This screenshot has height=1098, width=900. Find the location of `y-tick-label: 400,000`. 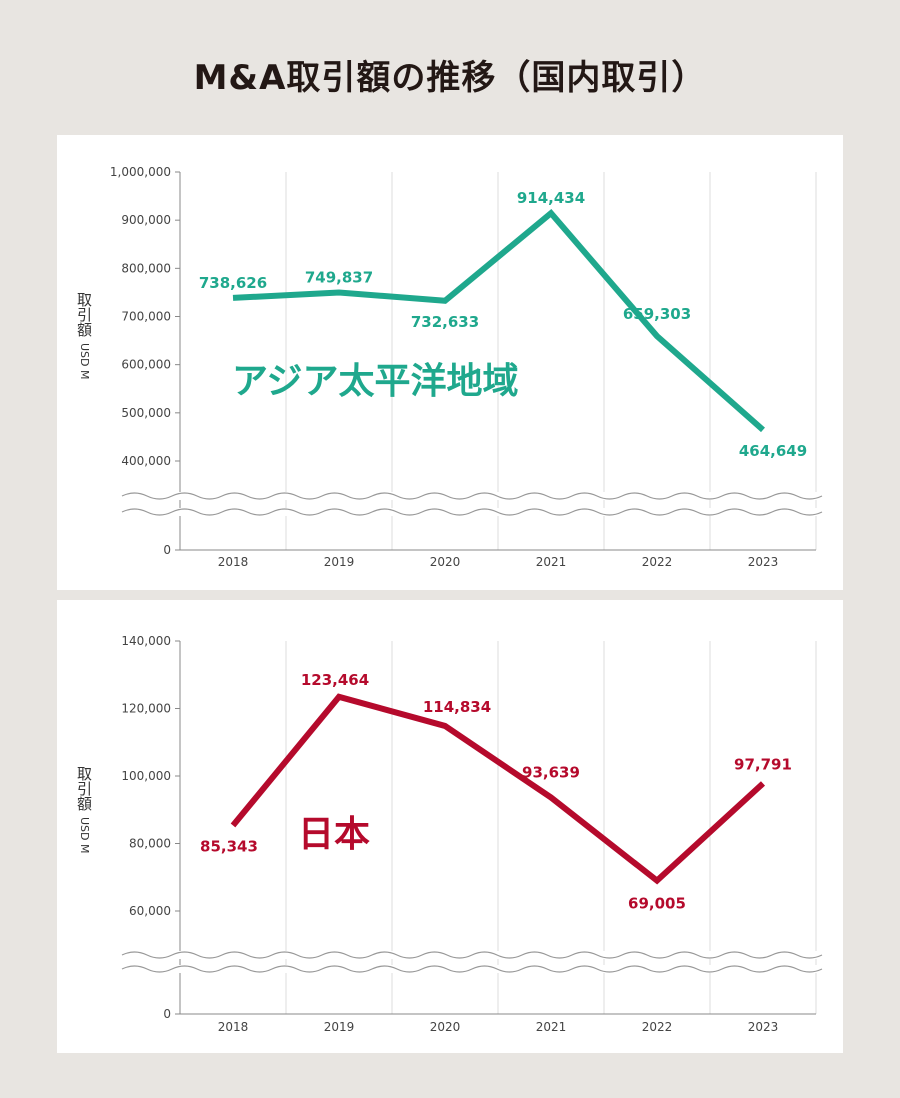

y-tick-label: 400,000 is located at coordinates (146, 461).